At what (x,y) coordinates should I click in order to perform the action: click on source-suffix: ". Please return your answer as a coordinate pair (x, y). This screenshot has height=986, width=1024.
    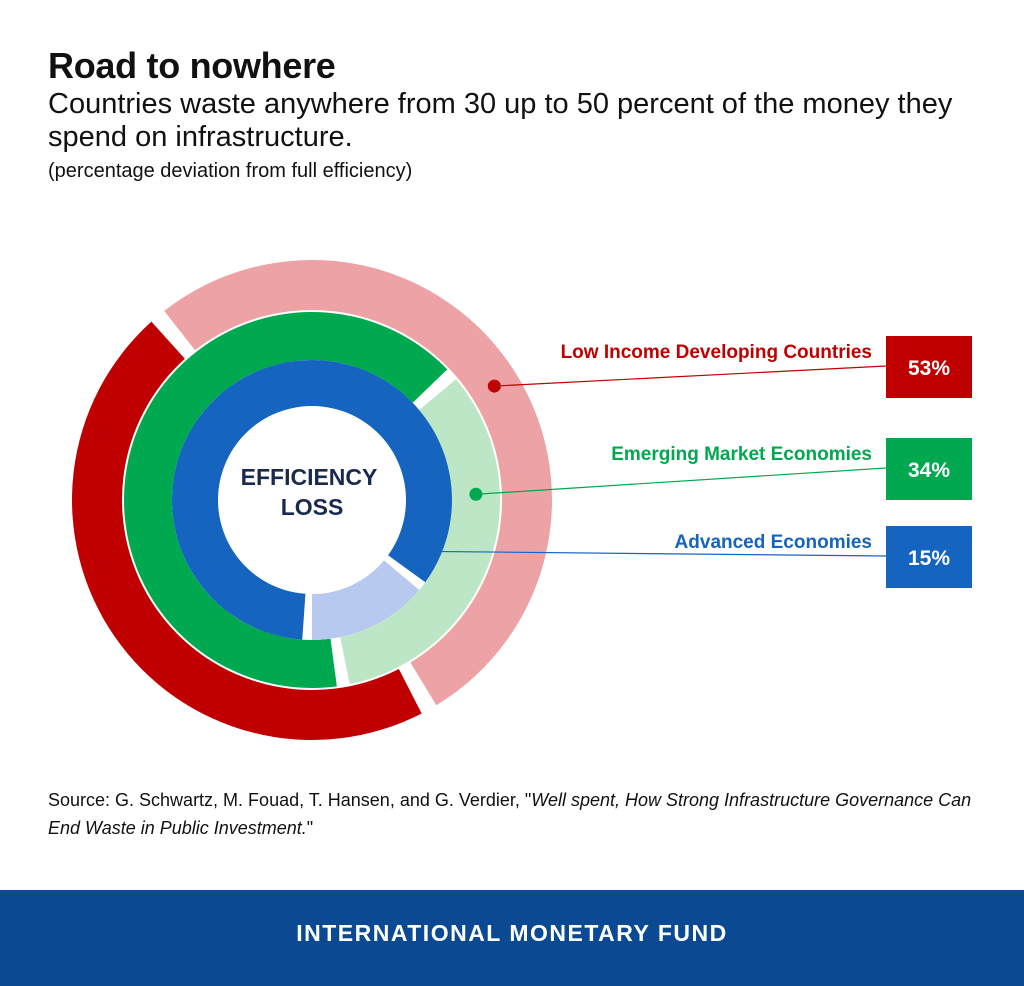
    Looking at the image, I should click on (310, 828).